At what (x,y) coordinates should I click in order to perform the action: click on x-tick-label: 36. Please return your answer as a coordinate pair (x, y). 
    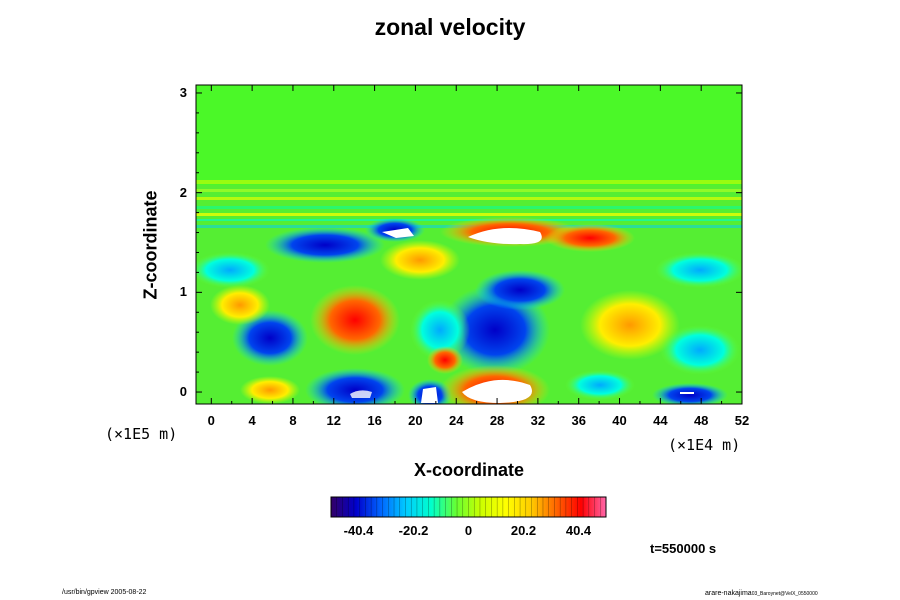
    Looking at the image, I should click on (578, 420).